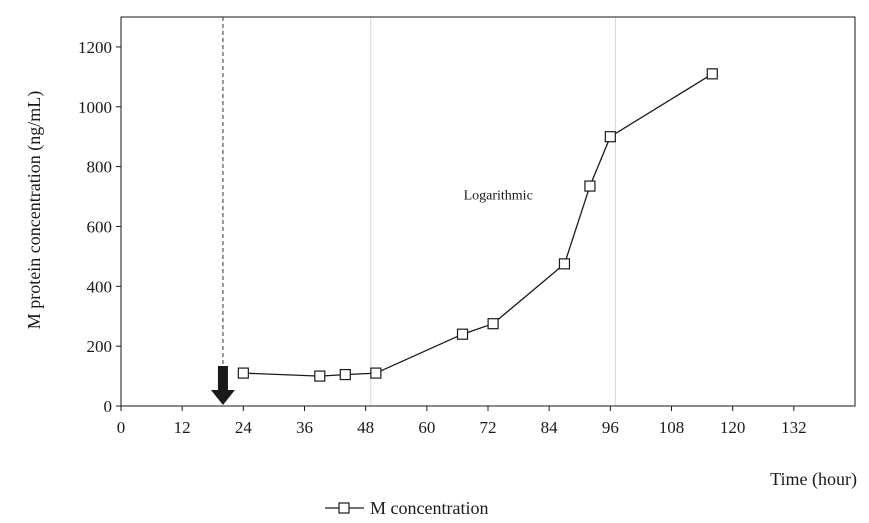 The image size is (869, 523). What do you see at coordinates (672, 427) in the screenshot?
I see `x-tick-label-9: 108` at bounding box center [672, 427].